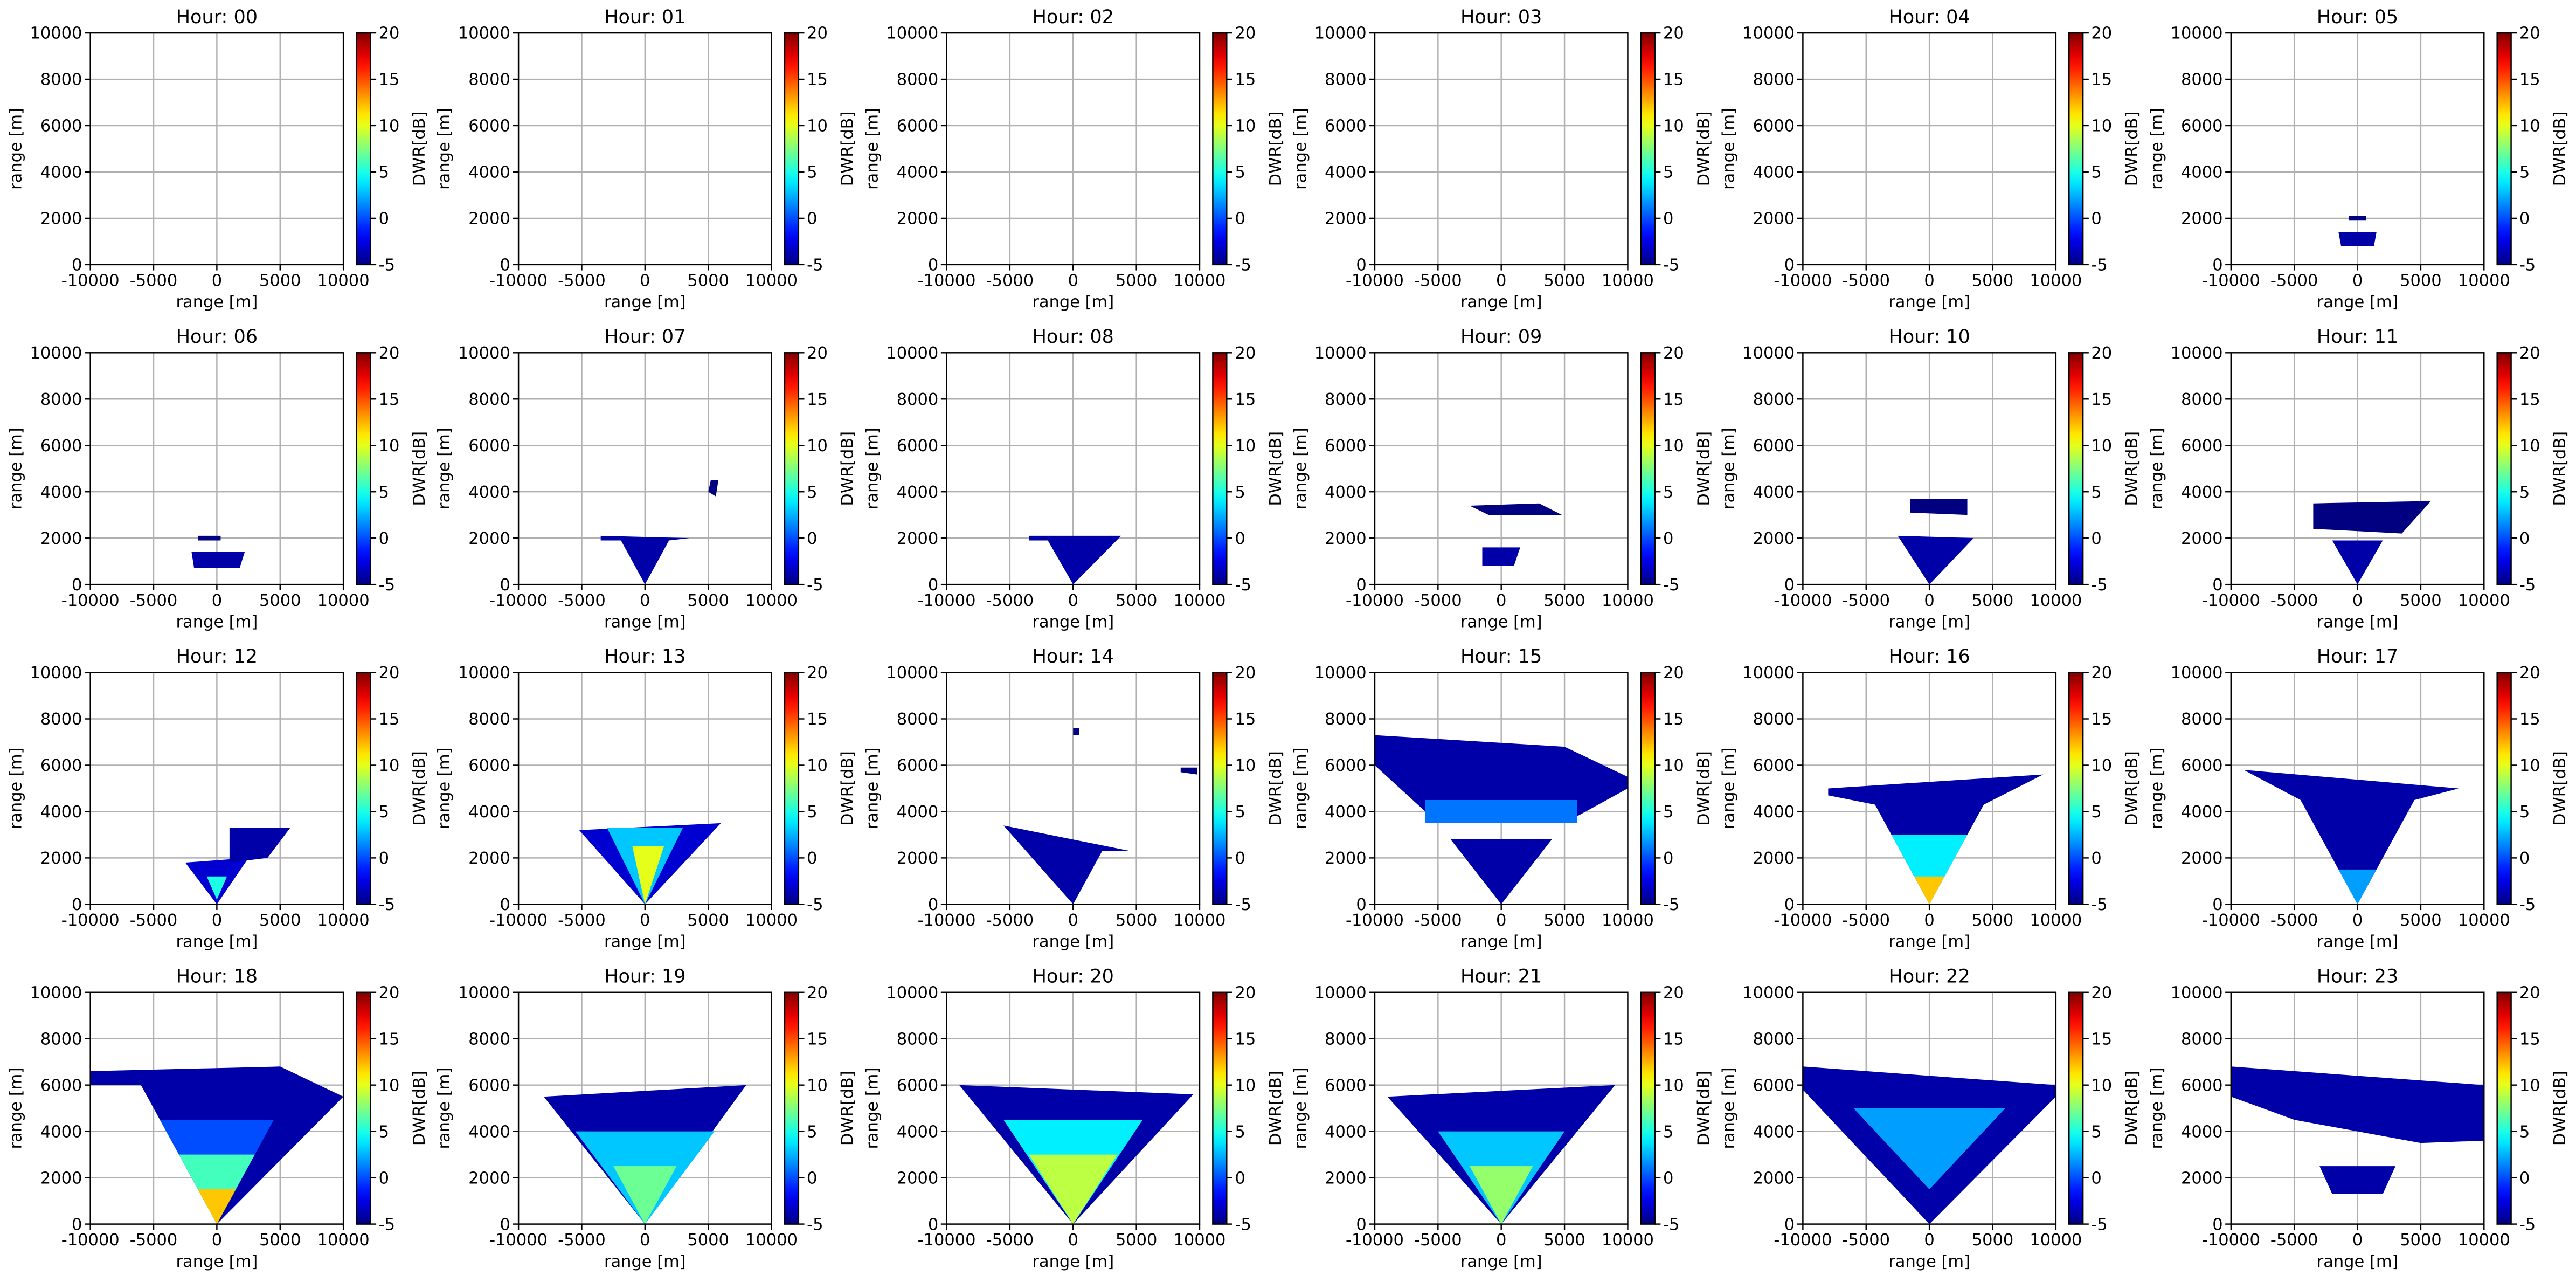 This screenshot has width=2576, height=1282. What do you see at coordinates (1501, 17) in the screenshot?
I see `subplot-title: Hour: 03` at bounding box center [1501, 17].